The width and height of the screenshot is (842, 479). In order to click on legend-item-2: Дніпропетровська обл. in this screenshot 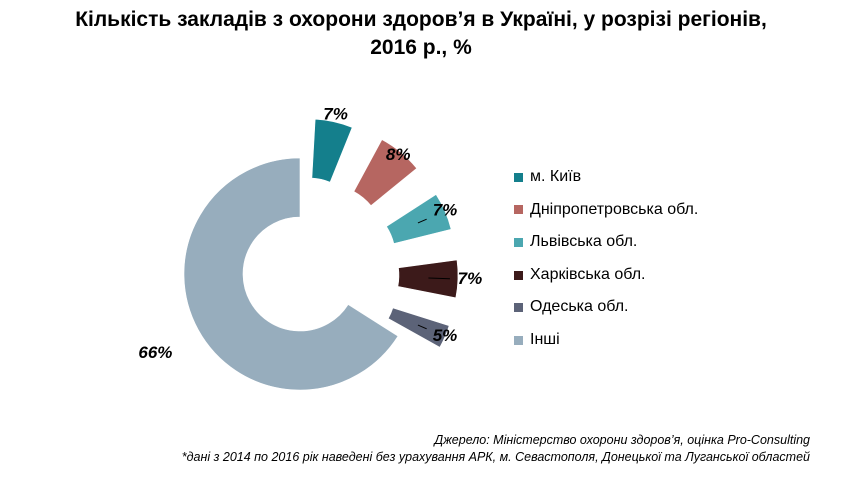, I will do `click(606, 210)`.